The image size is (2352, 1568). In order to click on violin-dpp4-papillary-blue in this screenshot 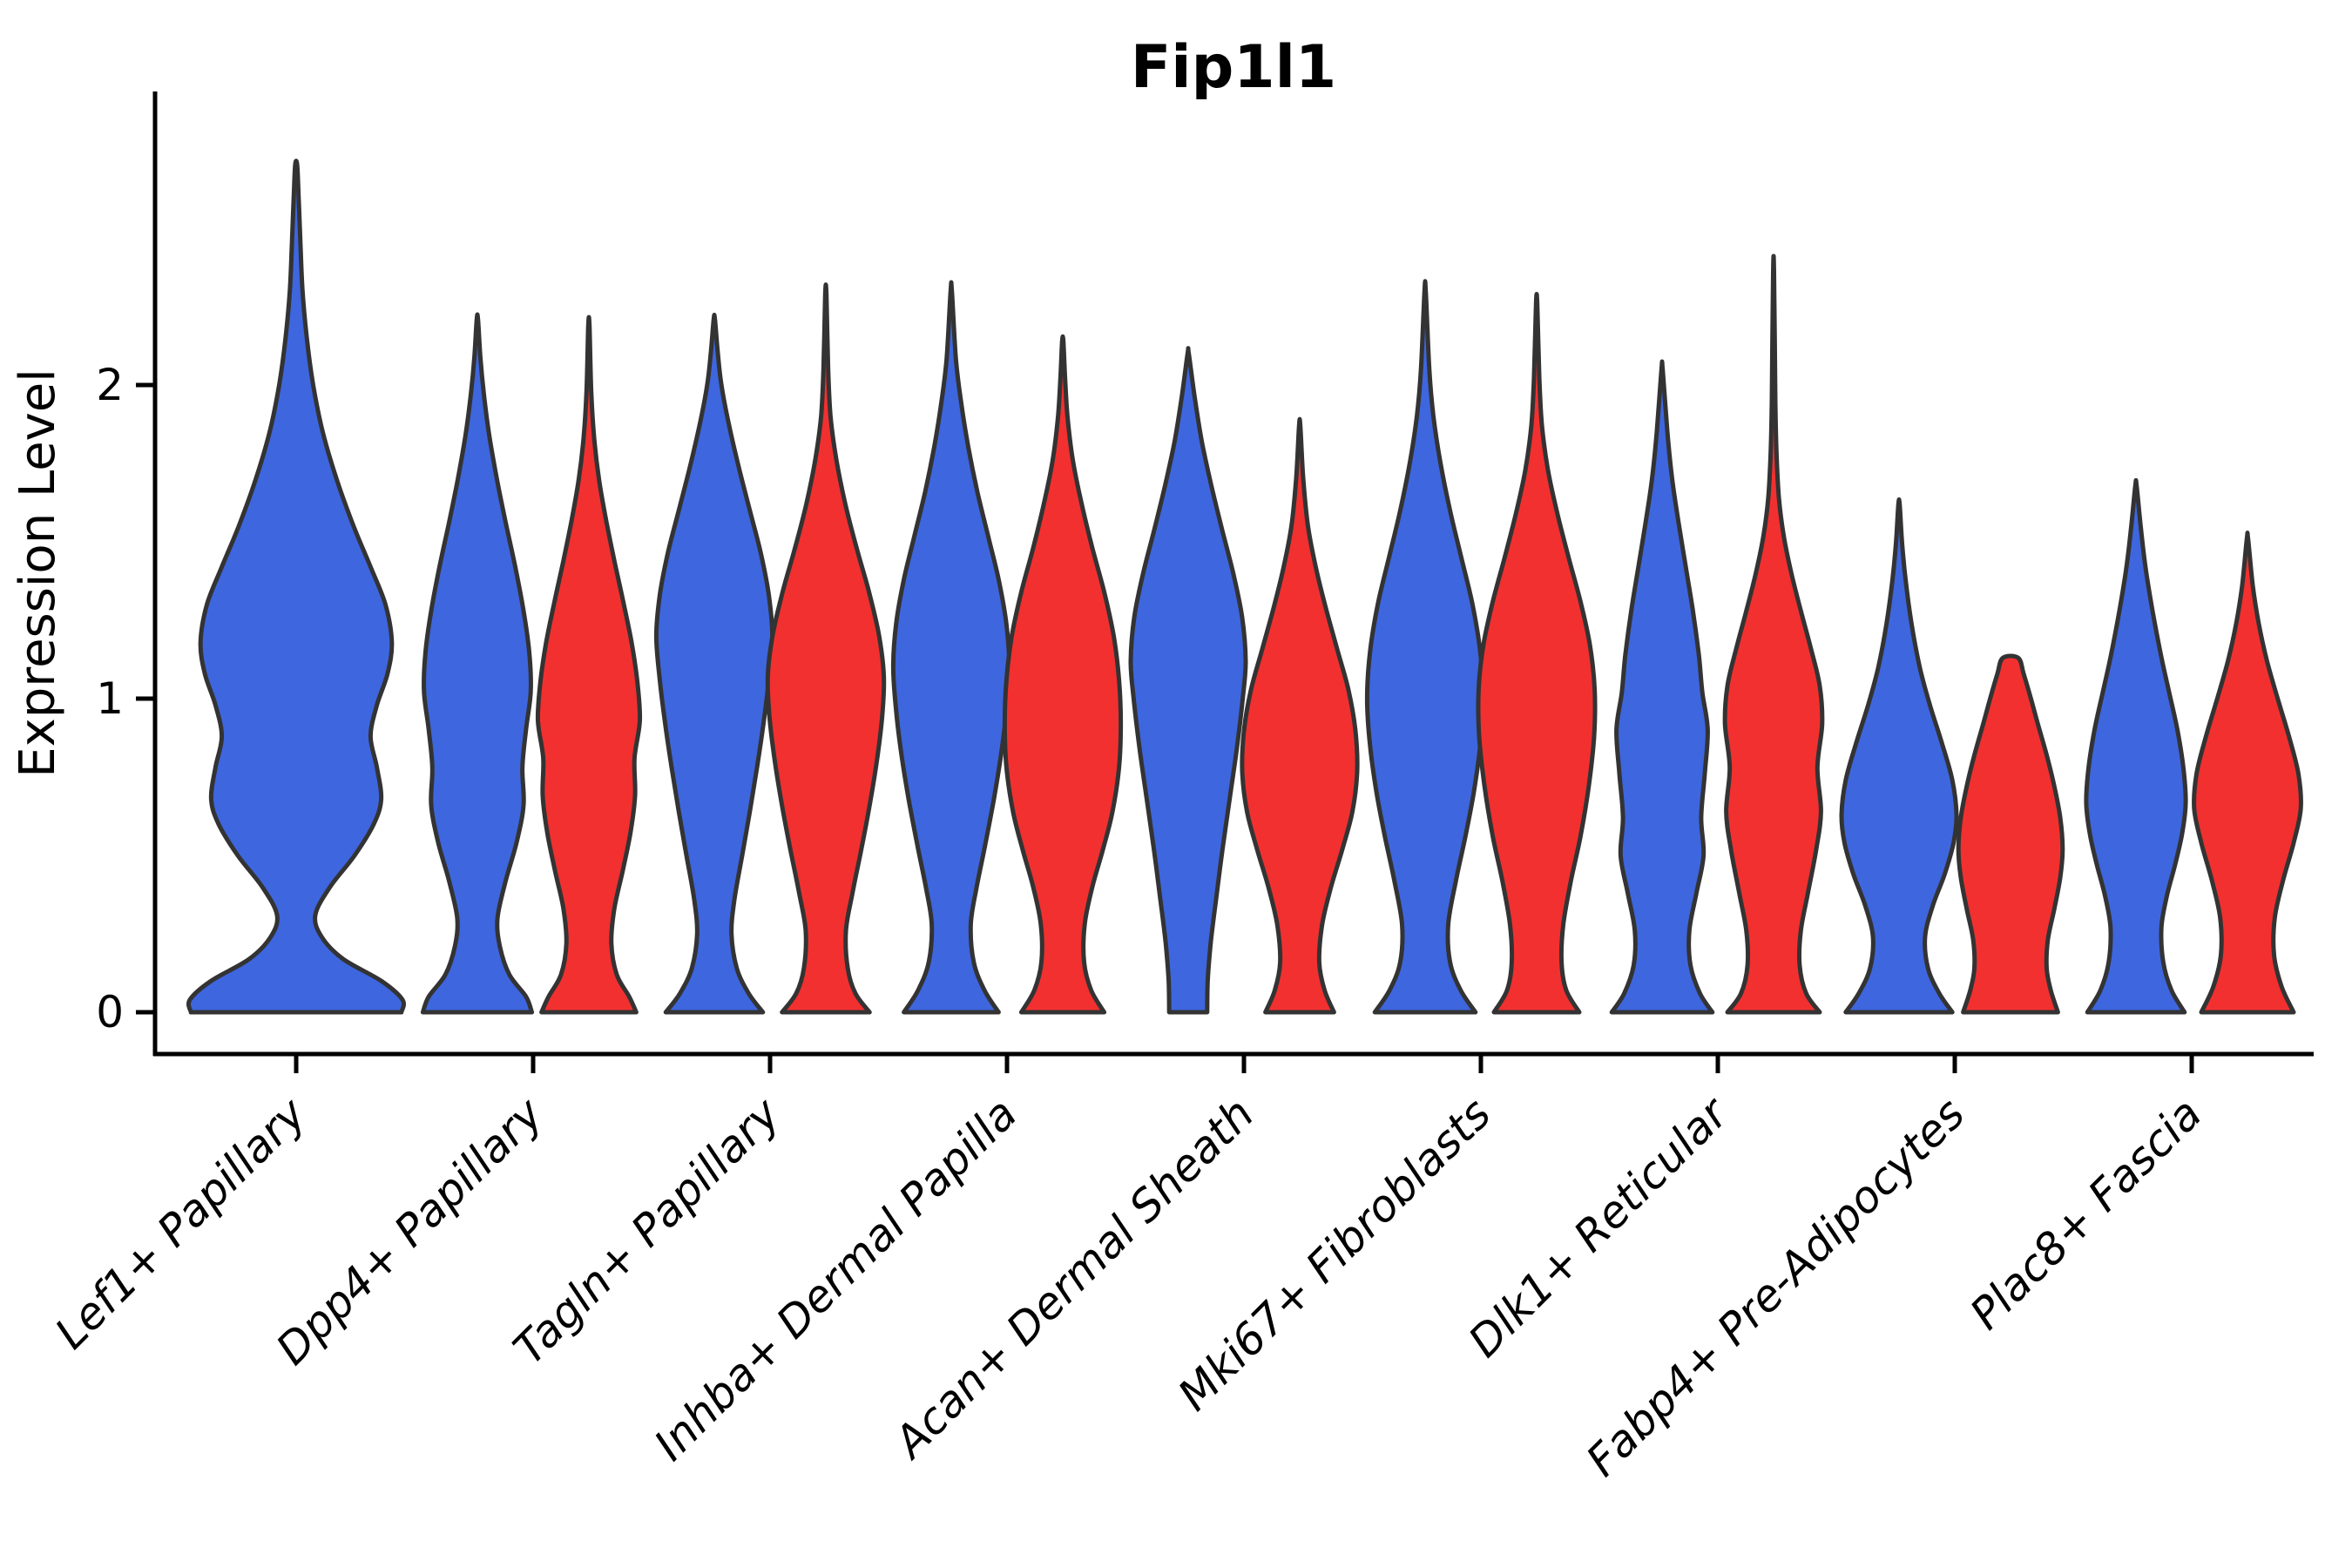, I will do `click(477, 663)`.